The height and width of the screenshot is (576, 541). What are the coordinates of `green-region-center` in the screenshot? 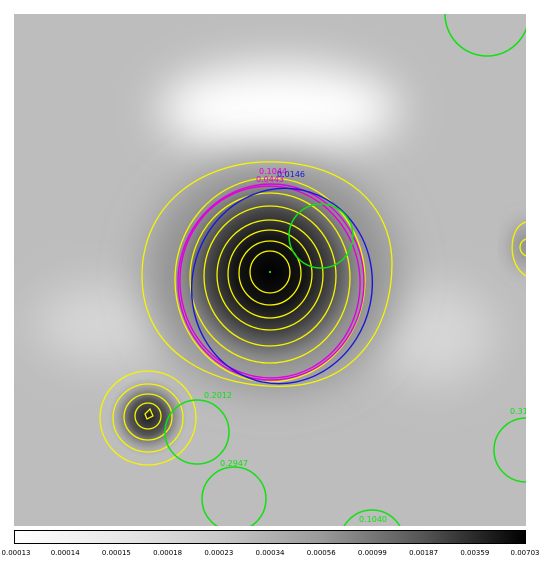 It's located at (321, 236).